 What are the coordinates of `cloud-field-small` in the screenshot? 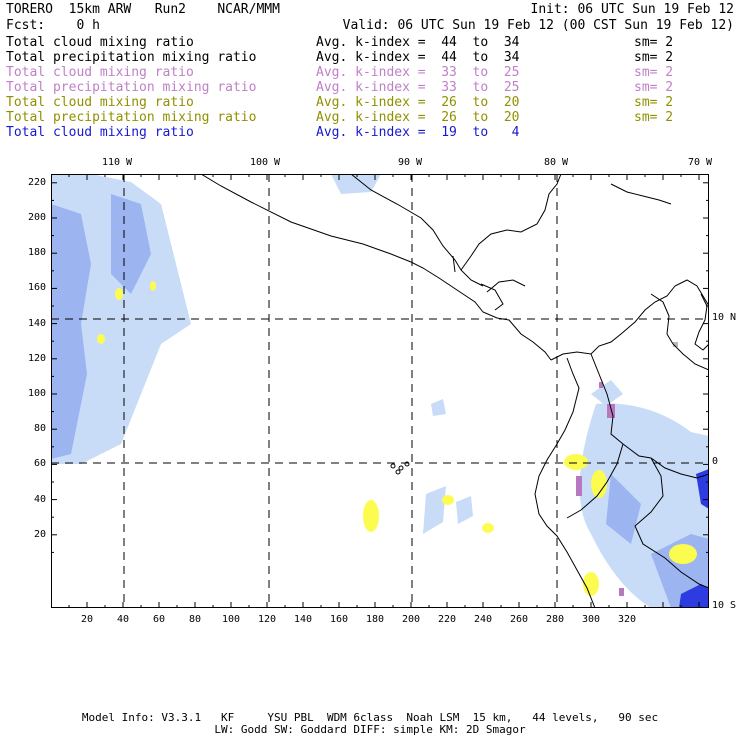 It's located at (438, 407).